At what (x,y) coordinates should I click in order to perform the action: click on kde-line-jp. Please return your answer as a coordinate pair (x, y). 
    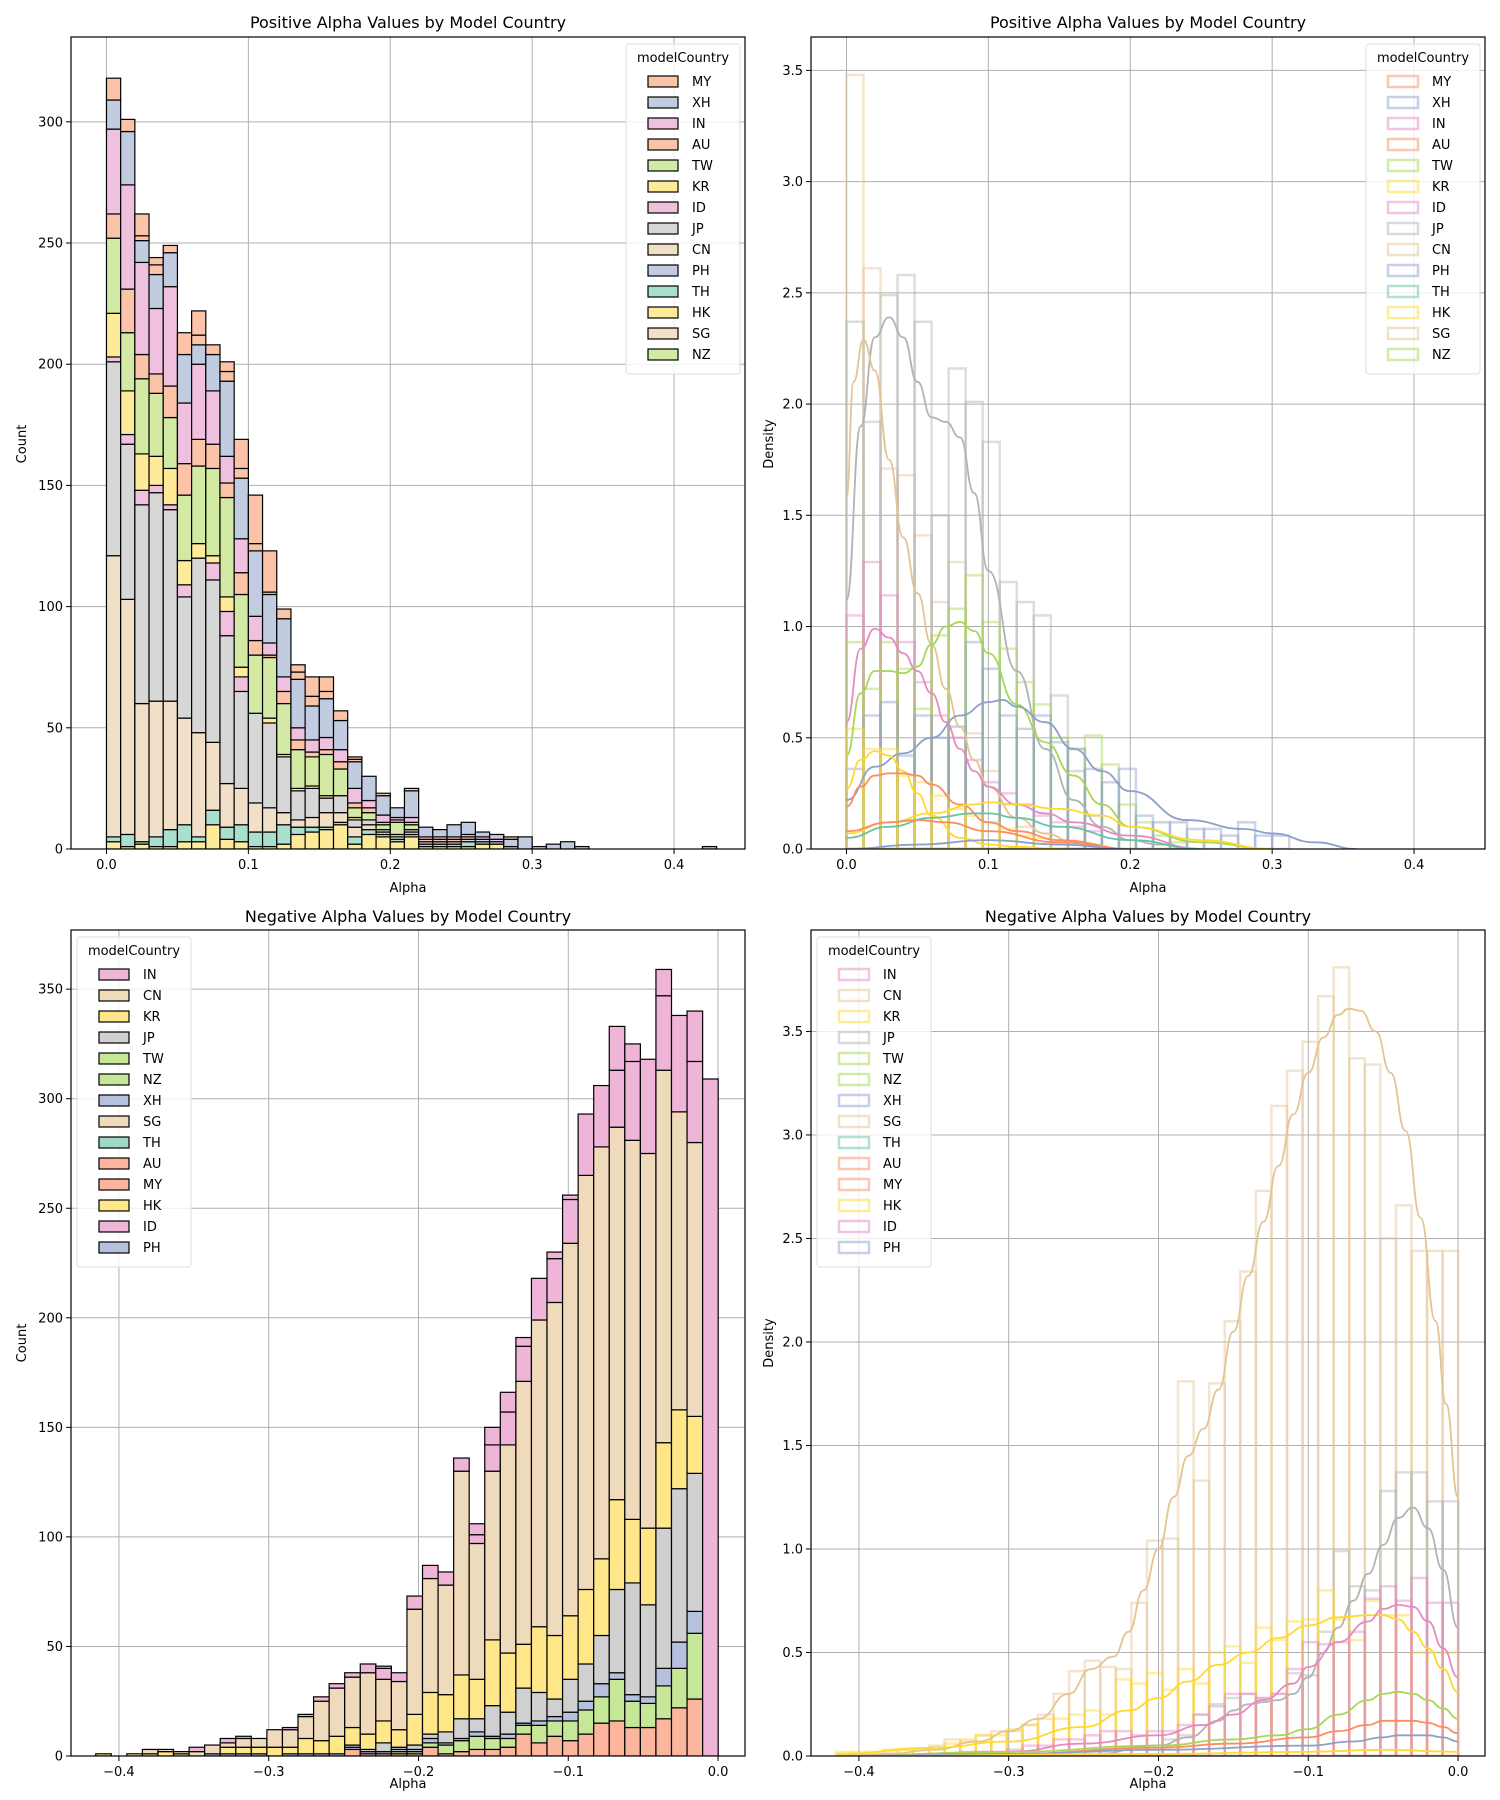
    Looking at the image, I should click on (1023, 582).